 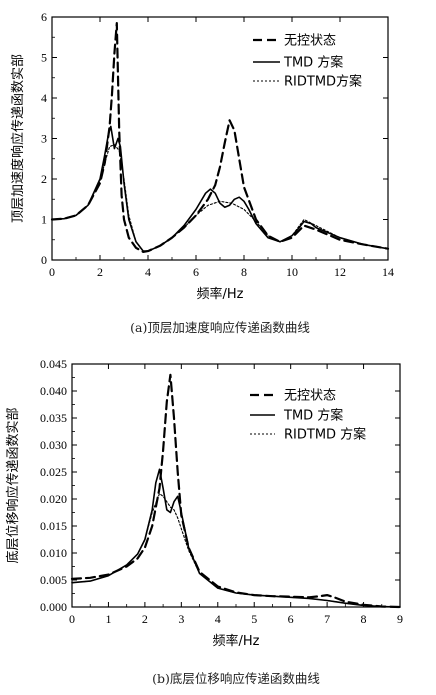 I want to click on y-tick-label: 6, so click(x=44, y=17).